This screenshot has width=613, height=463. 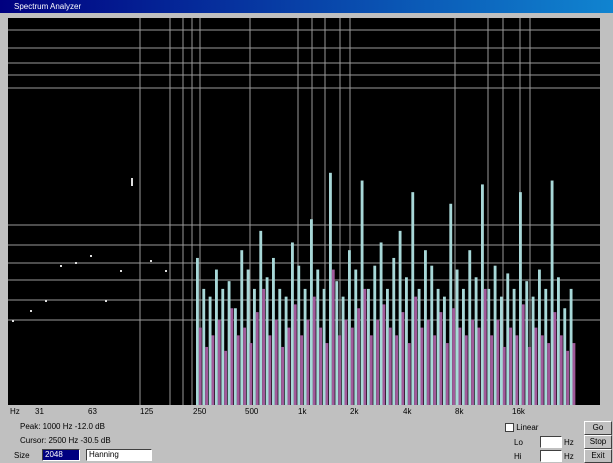 I want to click on go-button: Go, so click(x=598, y=428).